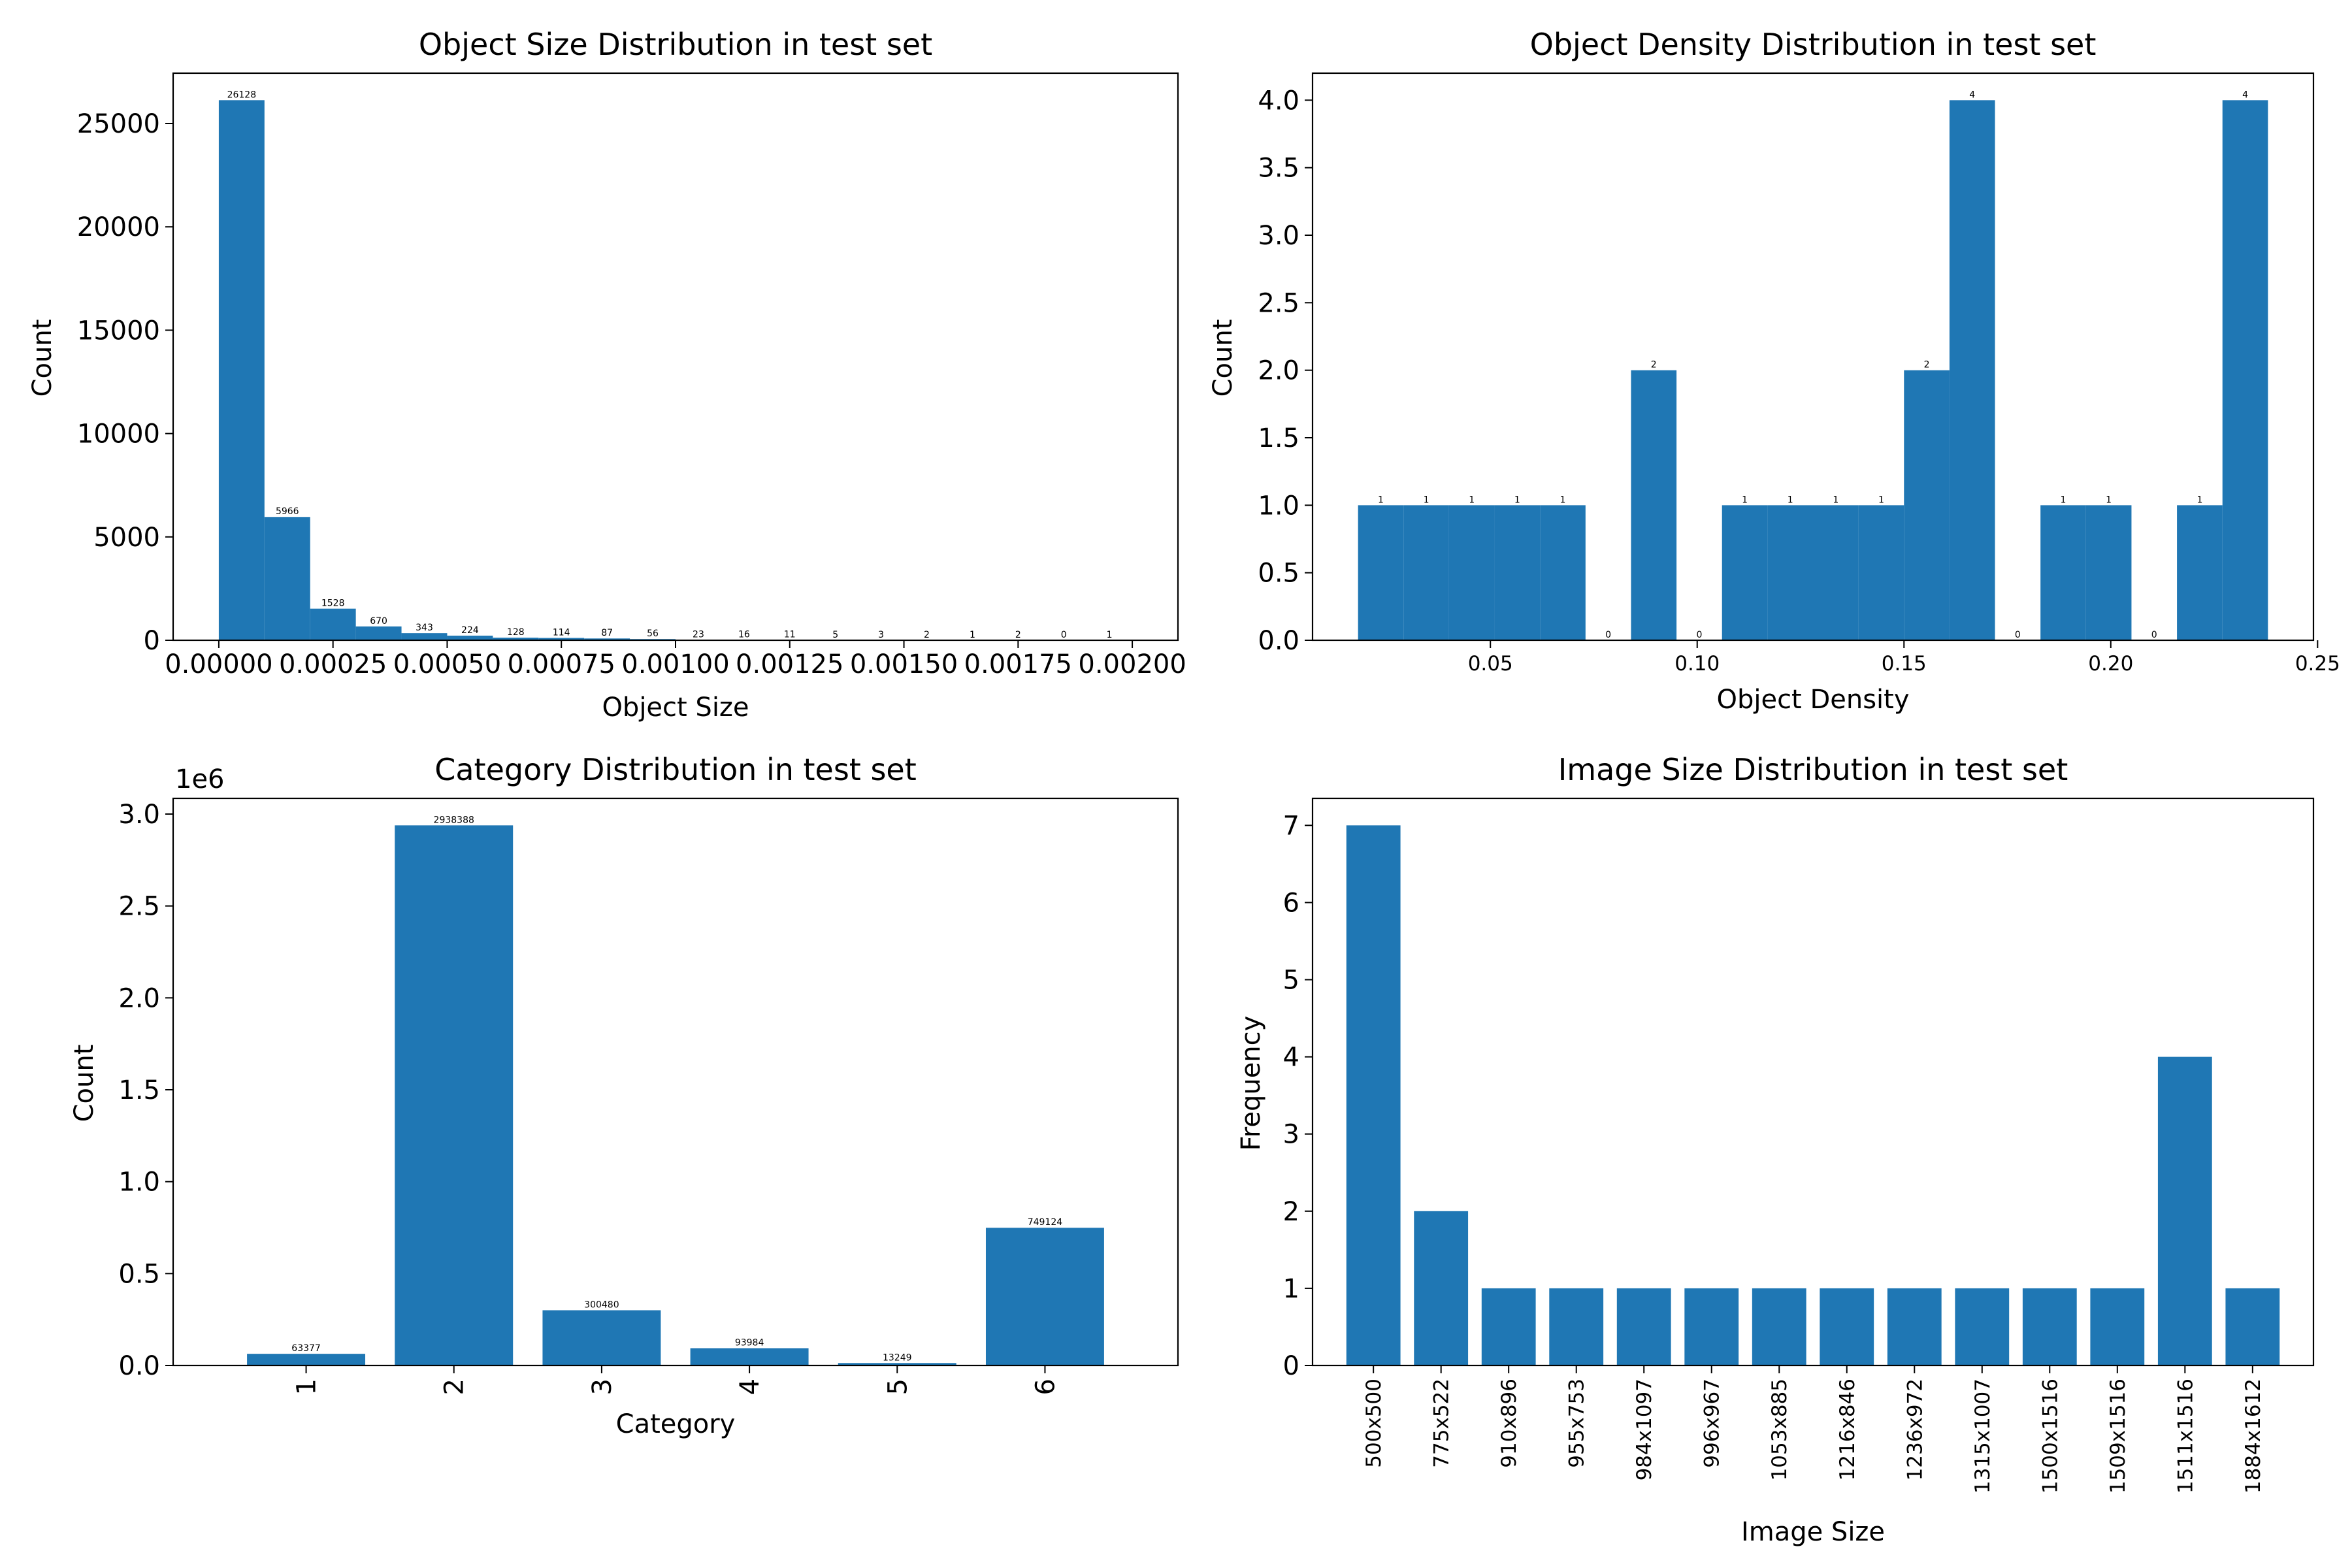  Describe the element at coordinates (1291, 826) in the screenshot. I see `image-size-y-tick-label: 7` at that location.